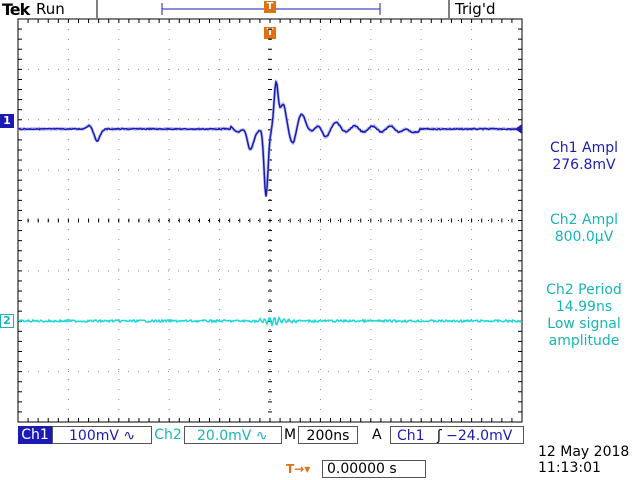 The height and width of the screenshot is (480, 640). I want to click on ch1-indicator: Ch1, so click(35, 435).